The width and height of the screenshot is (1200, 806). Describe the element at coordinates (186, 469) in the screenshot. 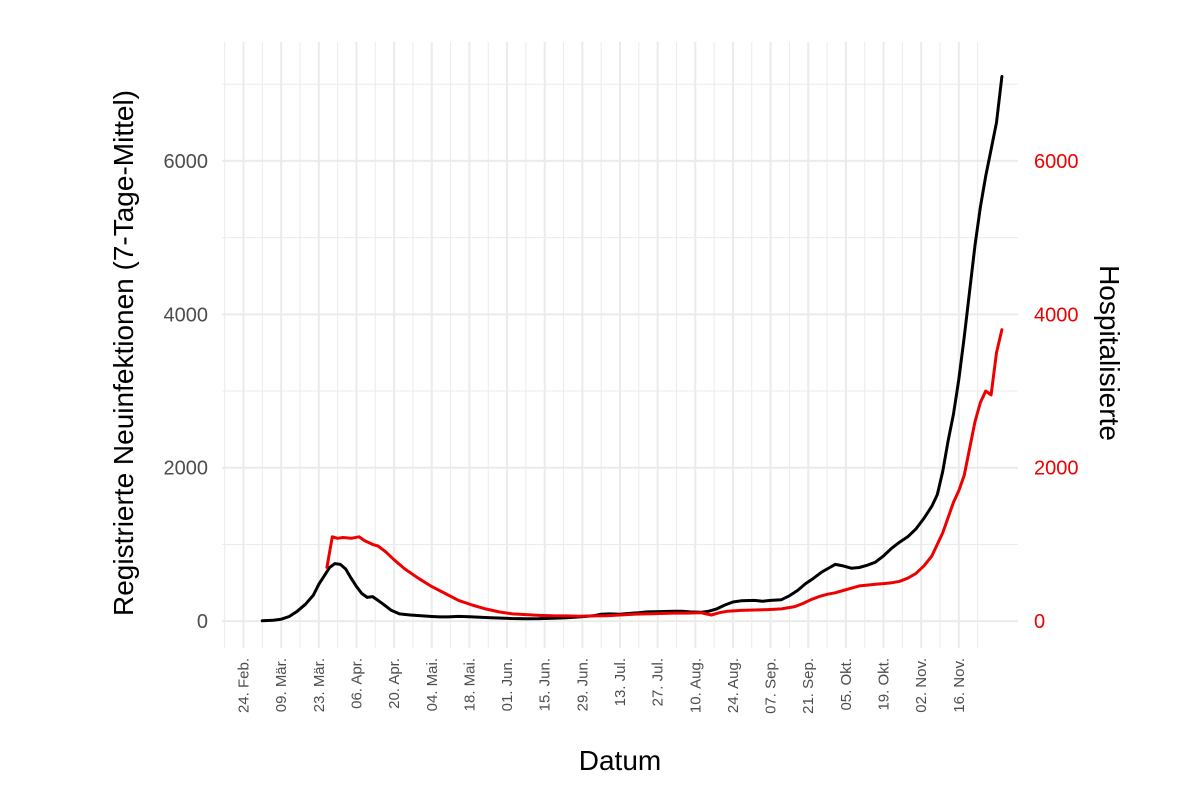

I see `left-tick-label: 2000` at that location.